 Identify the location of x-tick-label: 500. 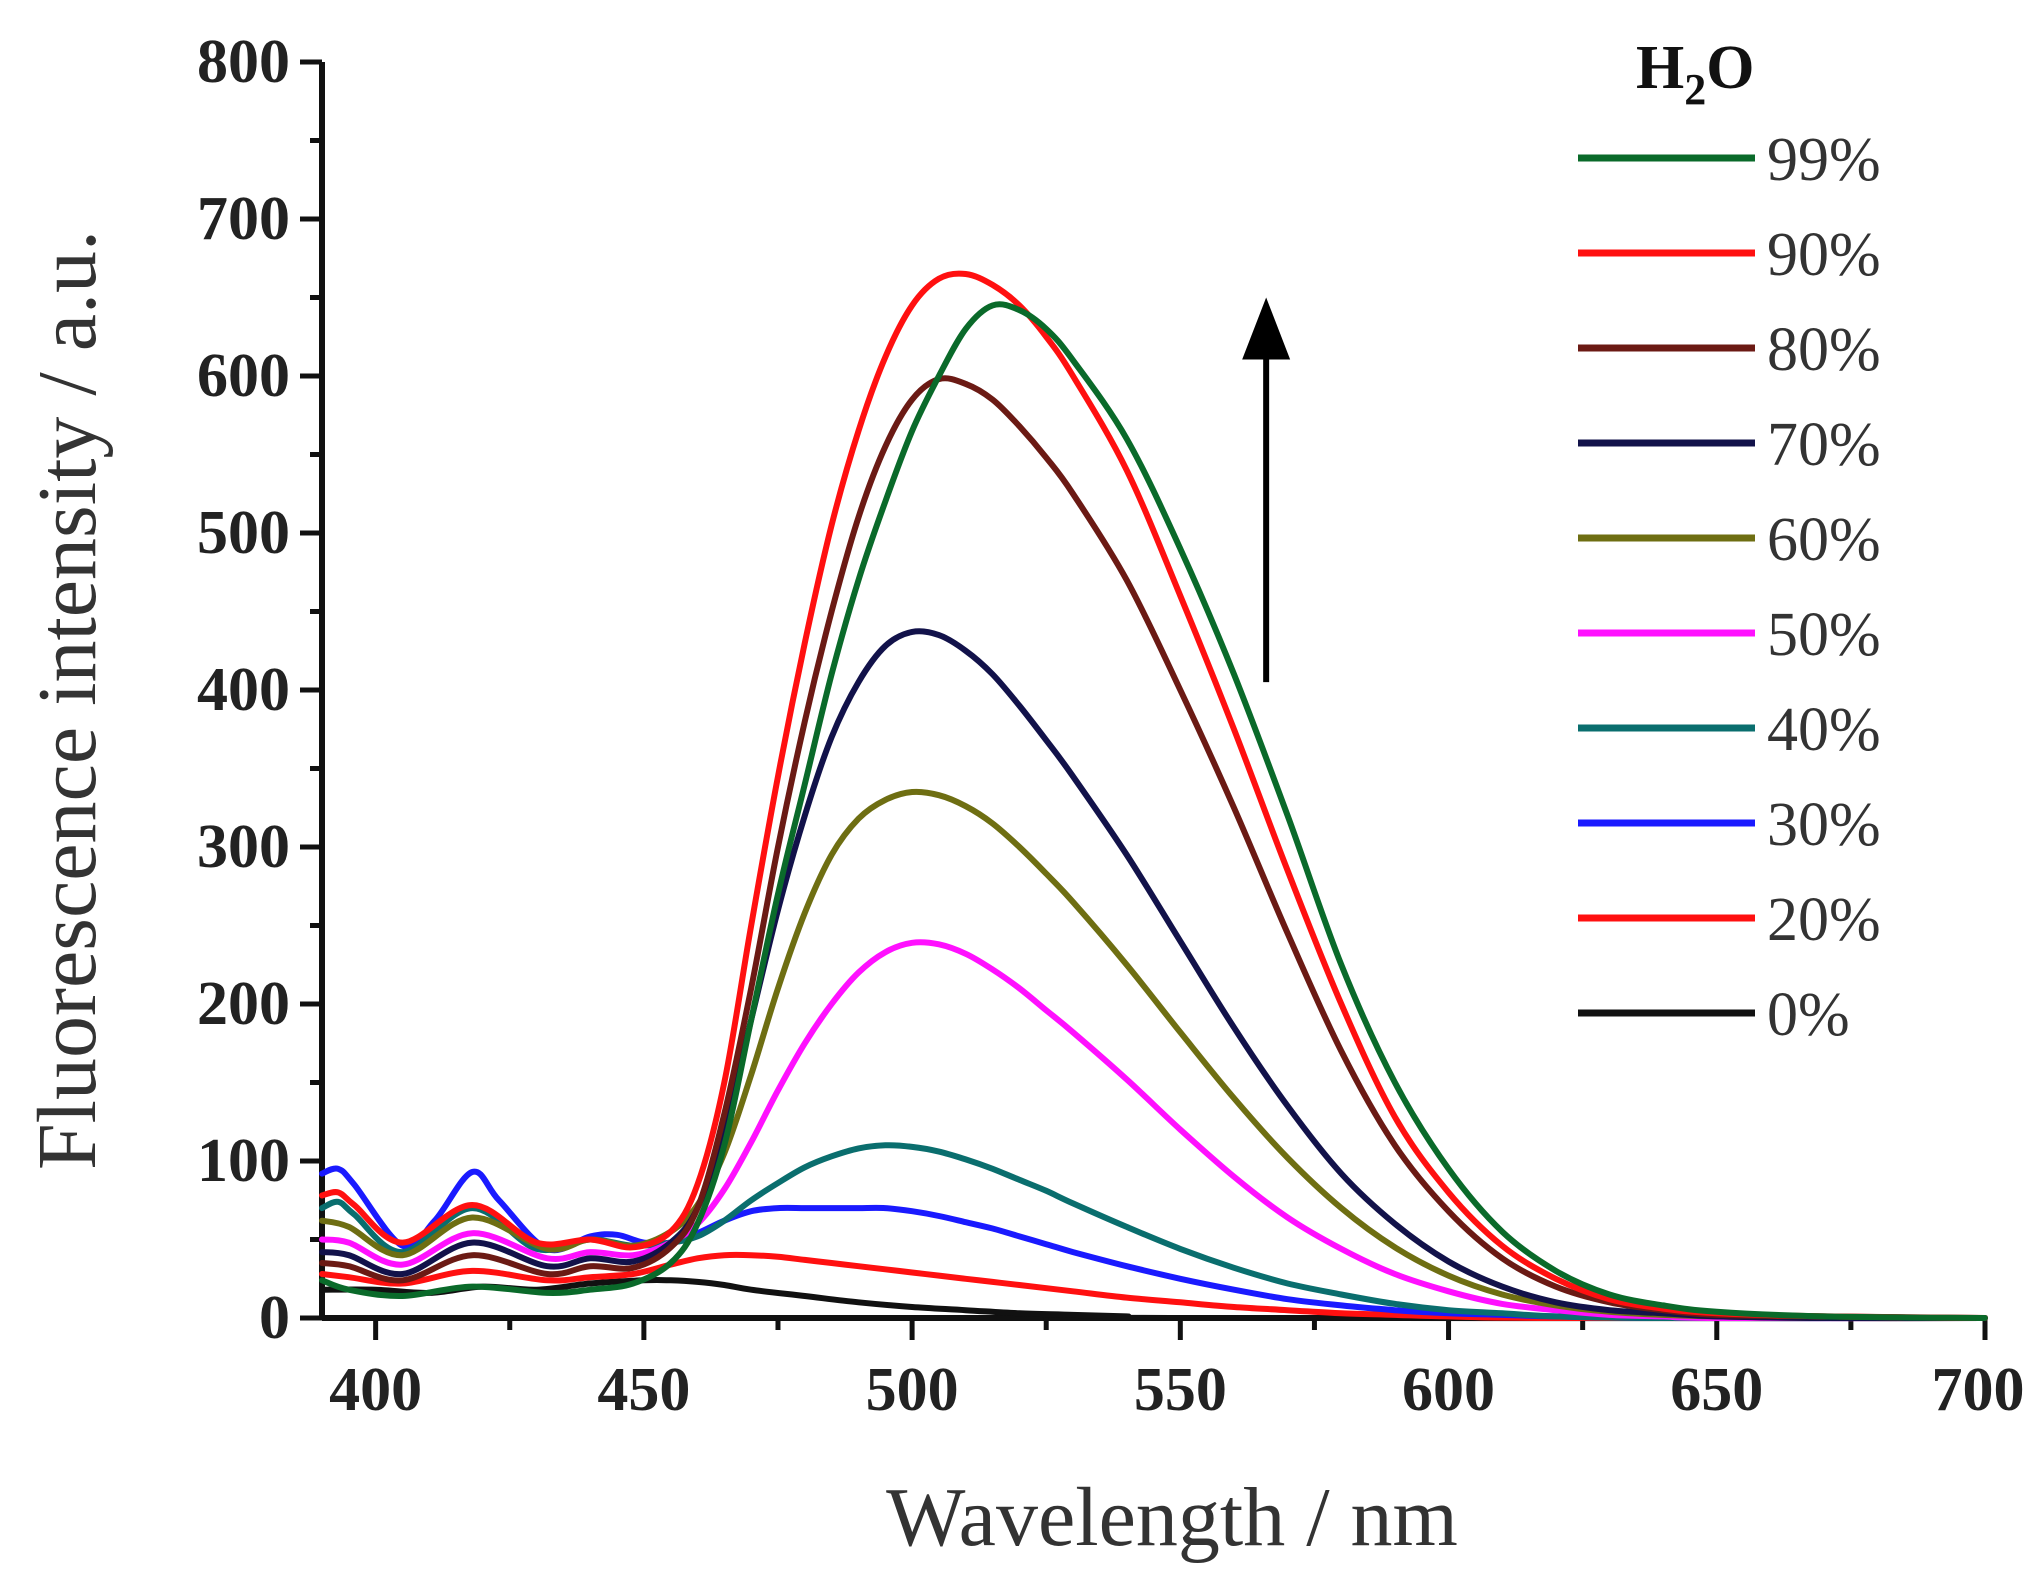
(912, 1390).